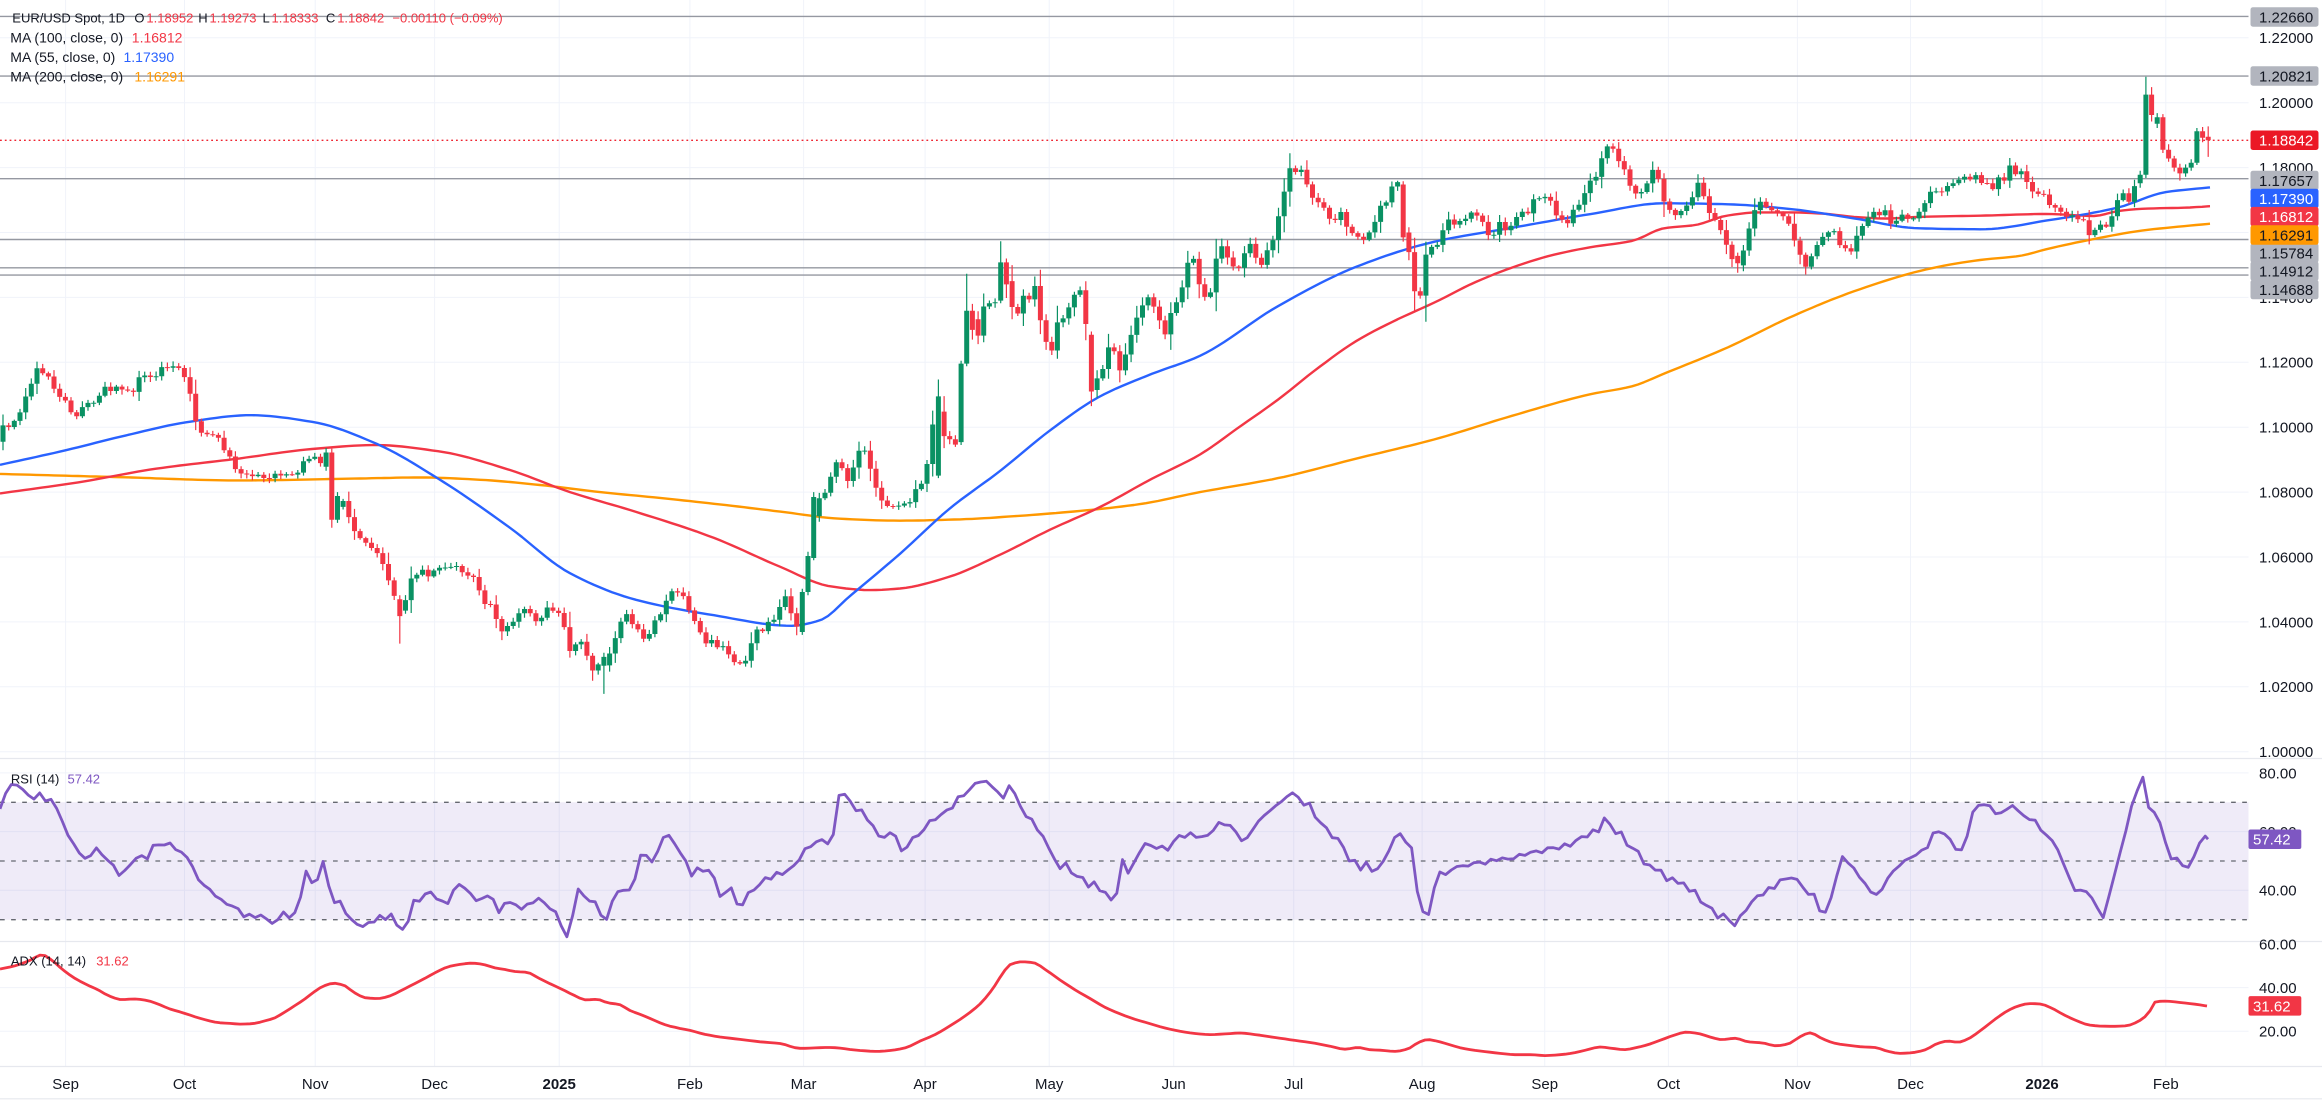  I want to click on svg-text: 1.14688, so click(2286, 290).